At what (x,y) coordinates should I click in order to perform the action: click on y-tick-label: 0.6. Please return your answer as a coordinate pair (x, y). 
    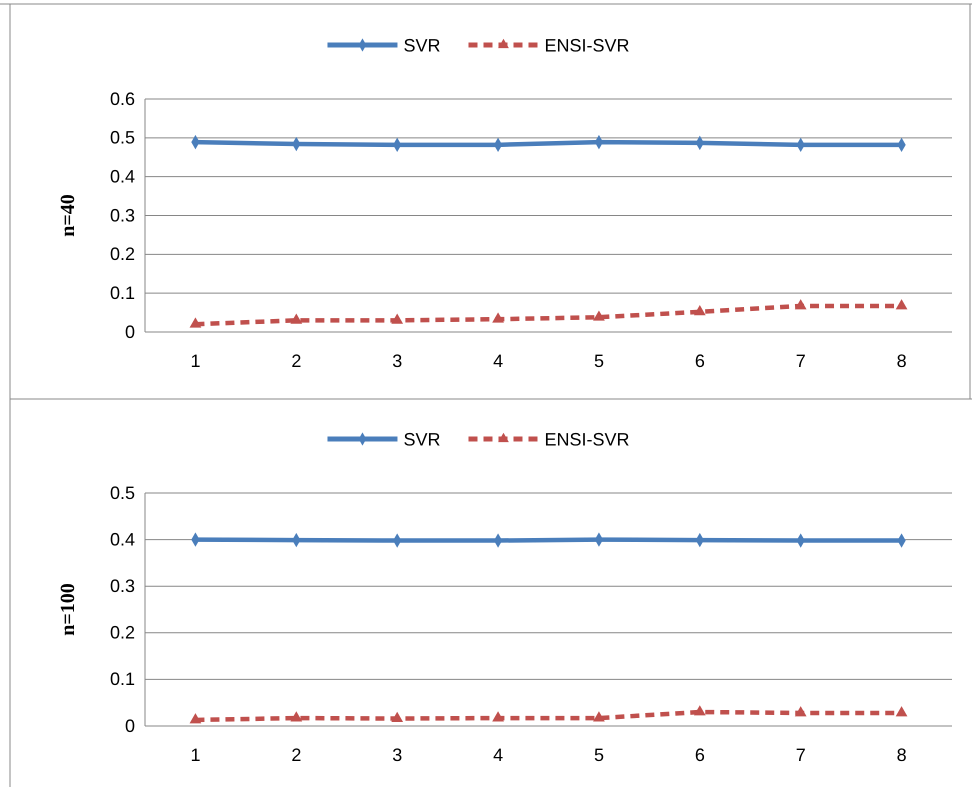
    Looking at the image, I should click on (122, 98).